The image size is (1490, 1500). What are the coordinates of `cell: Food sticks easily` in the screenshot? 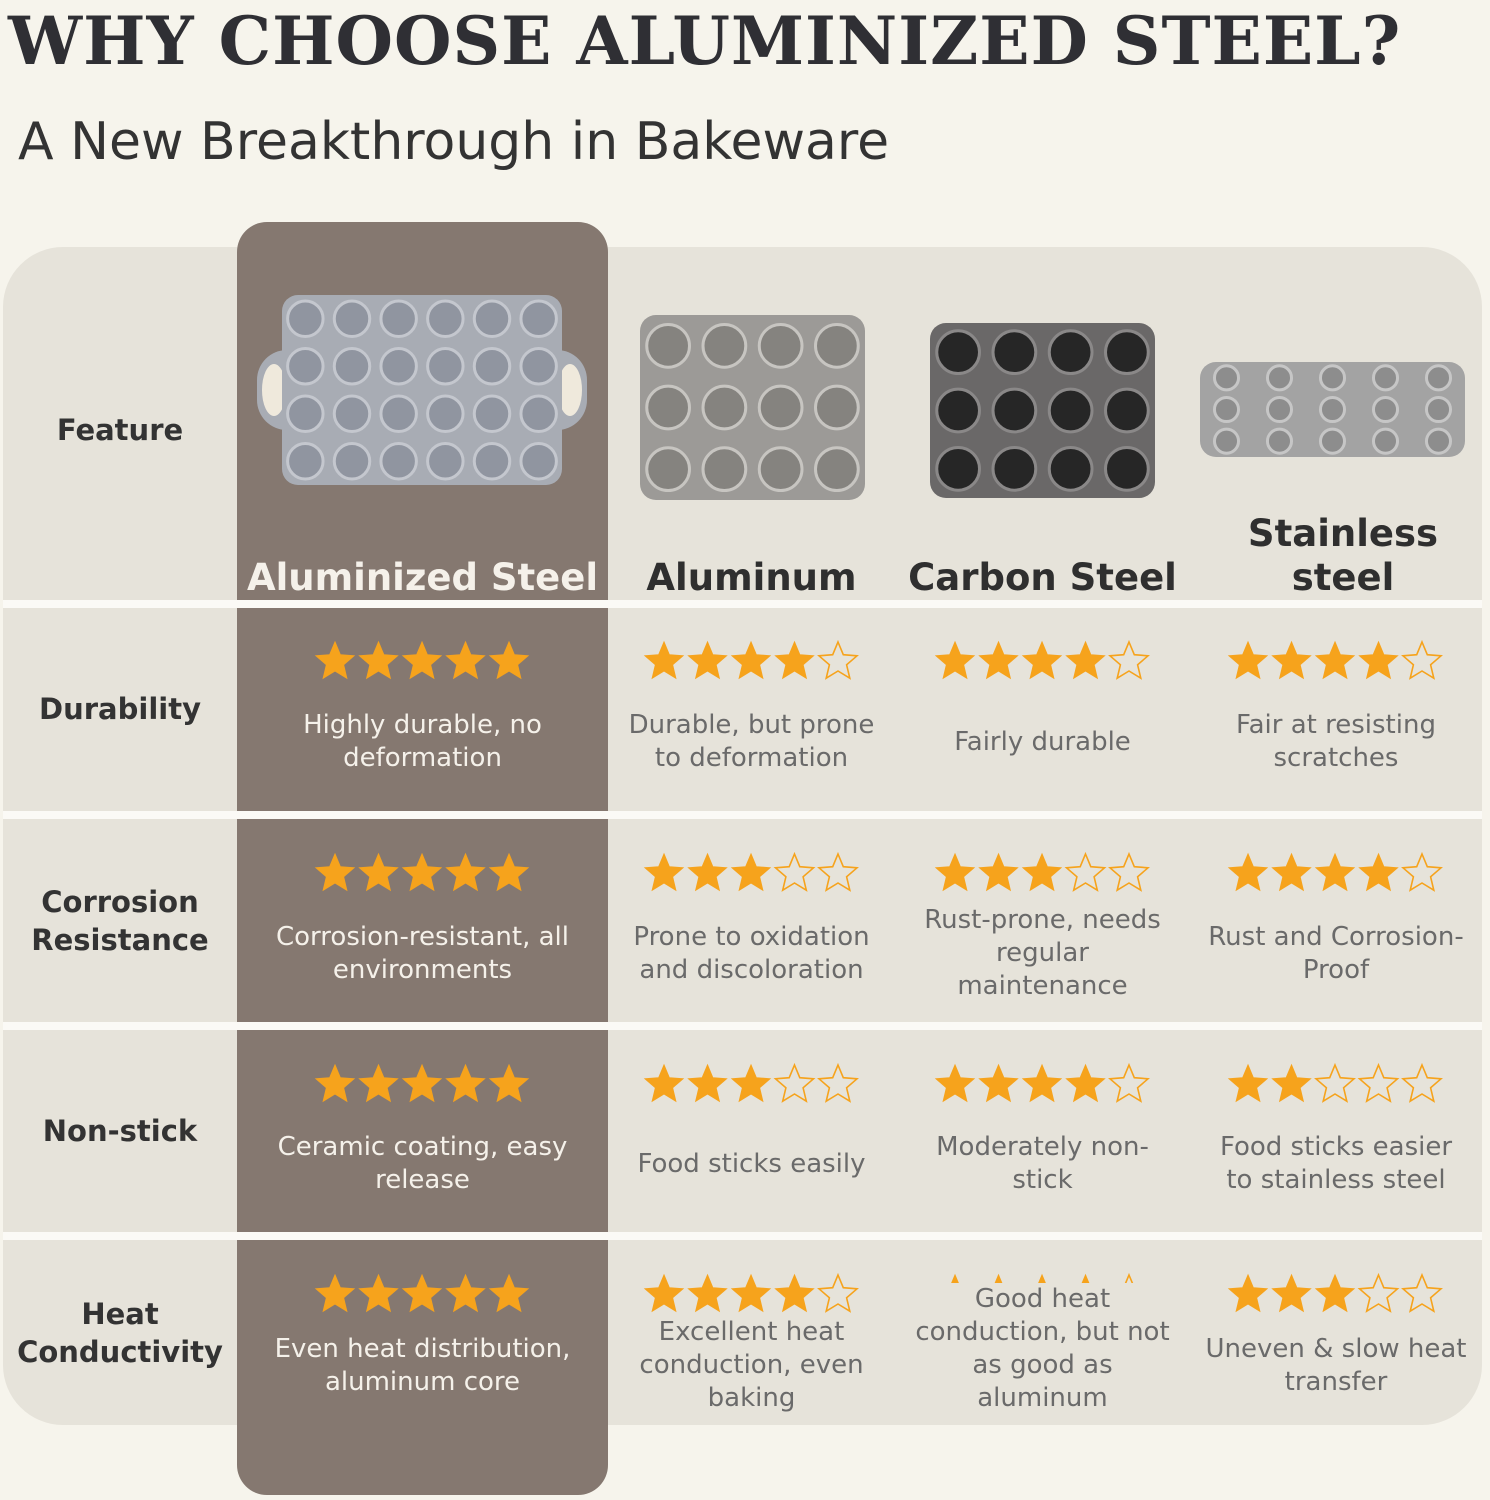 It's located at (751, 1141).